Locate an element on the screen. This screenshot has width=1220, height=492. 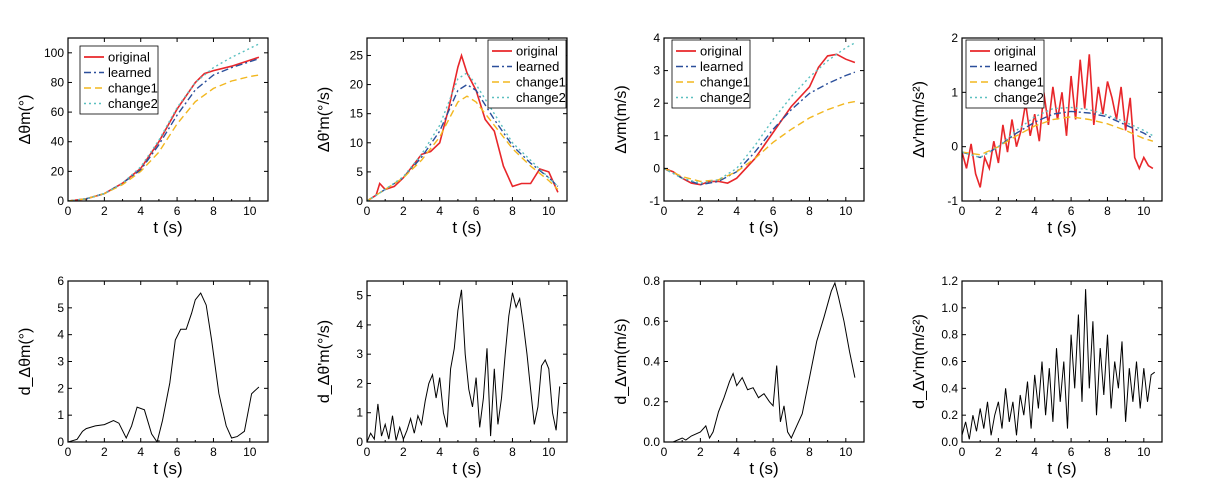
y-tick-label: 40 is located at coordinates (58, 142).